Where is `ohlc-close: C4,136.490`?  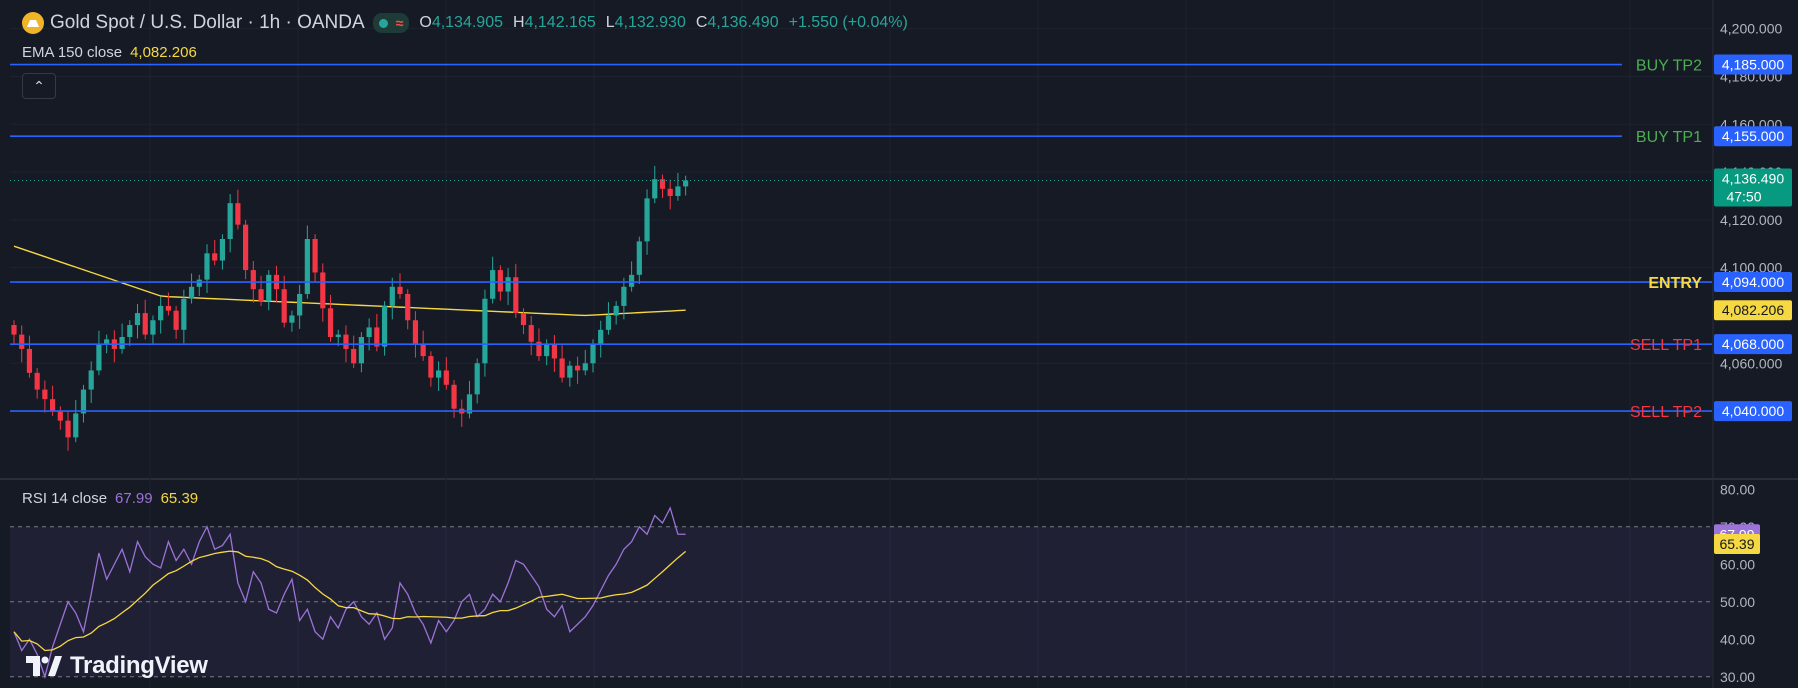 ohlc-close: C4,136.490 is located at coordinates (737, 22).